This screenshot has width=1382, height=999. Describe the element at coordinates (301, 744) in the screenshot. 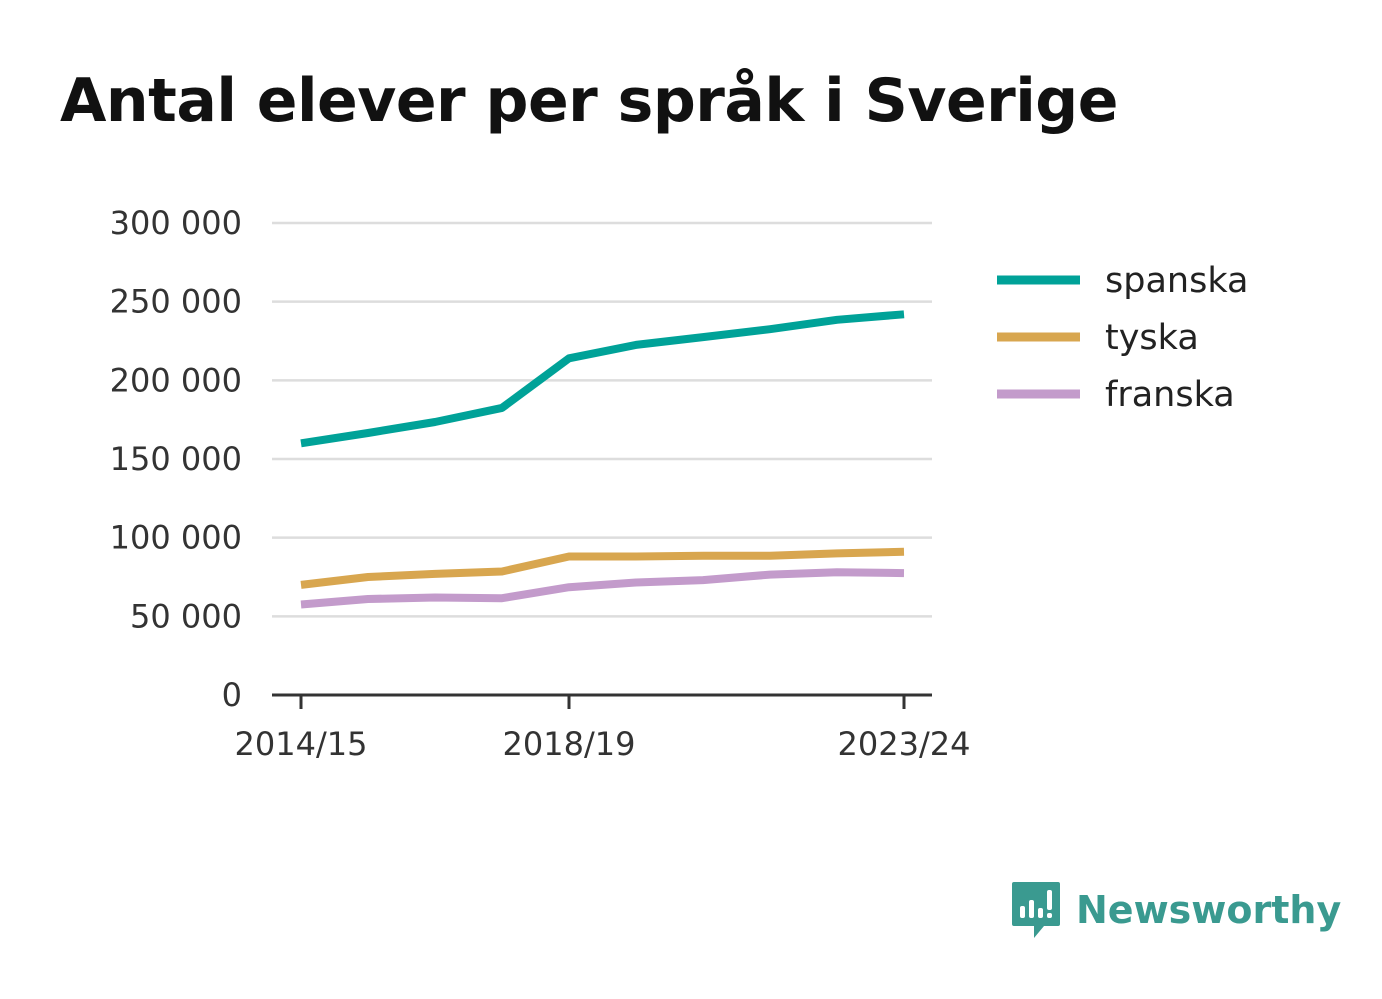

I see `x-tick-label: 2014/15` at that location.